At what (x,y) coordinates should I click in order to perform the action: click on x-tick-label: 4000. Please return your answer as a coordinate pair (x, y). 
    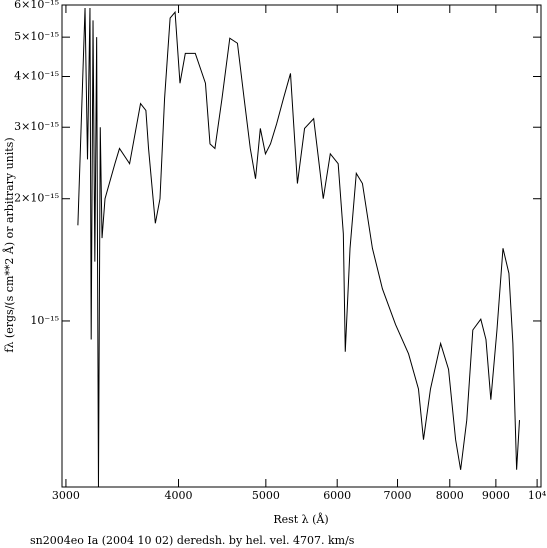
    Looking at the image, I should click on (179, 495).